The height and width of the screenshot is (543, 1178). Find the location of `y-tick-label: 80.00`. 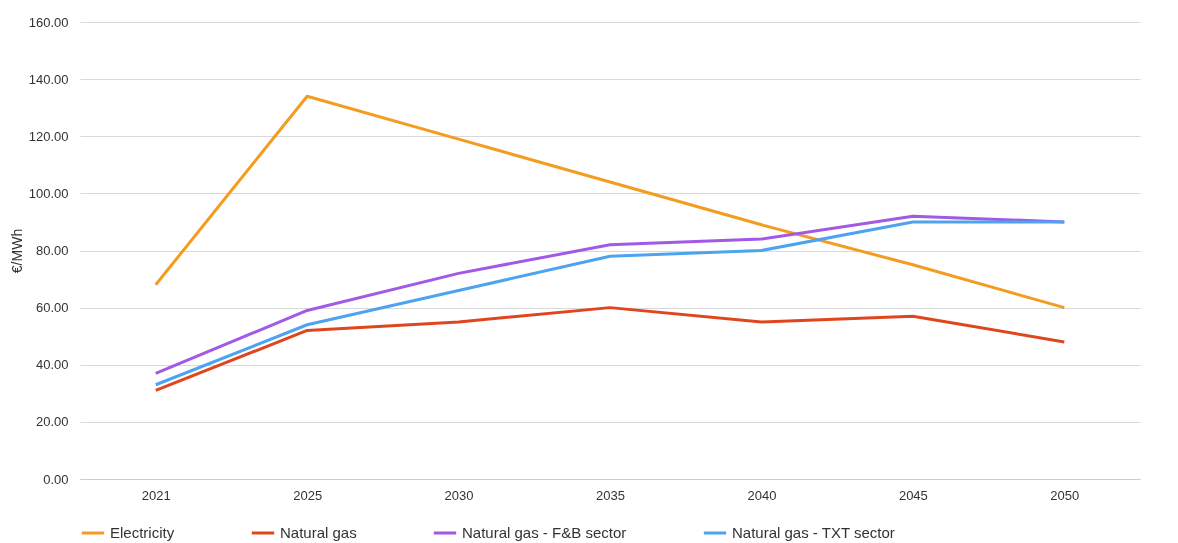

y-tick-label: 80.00 is located at coordinates (52, 250).